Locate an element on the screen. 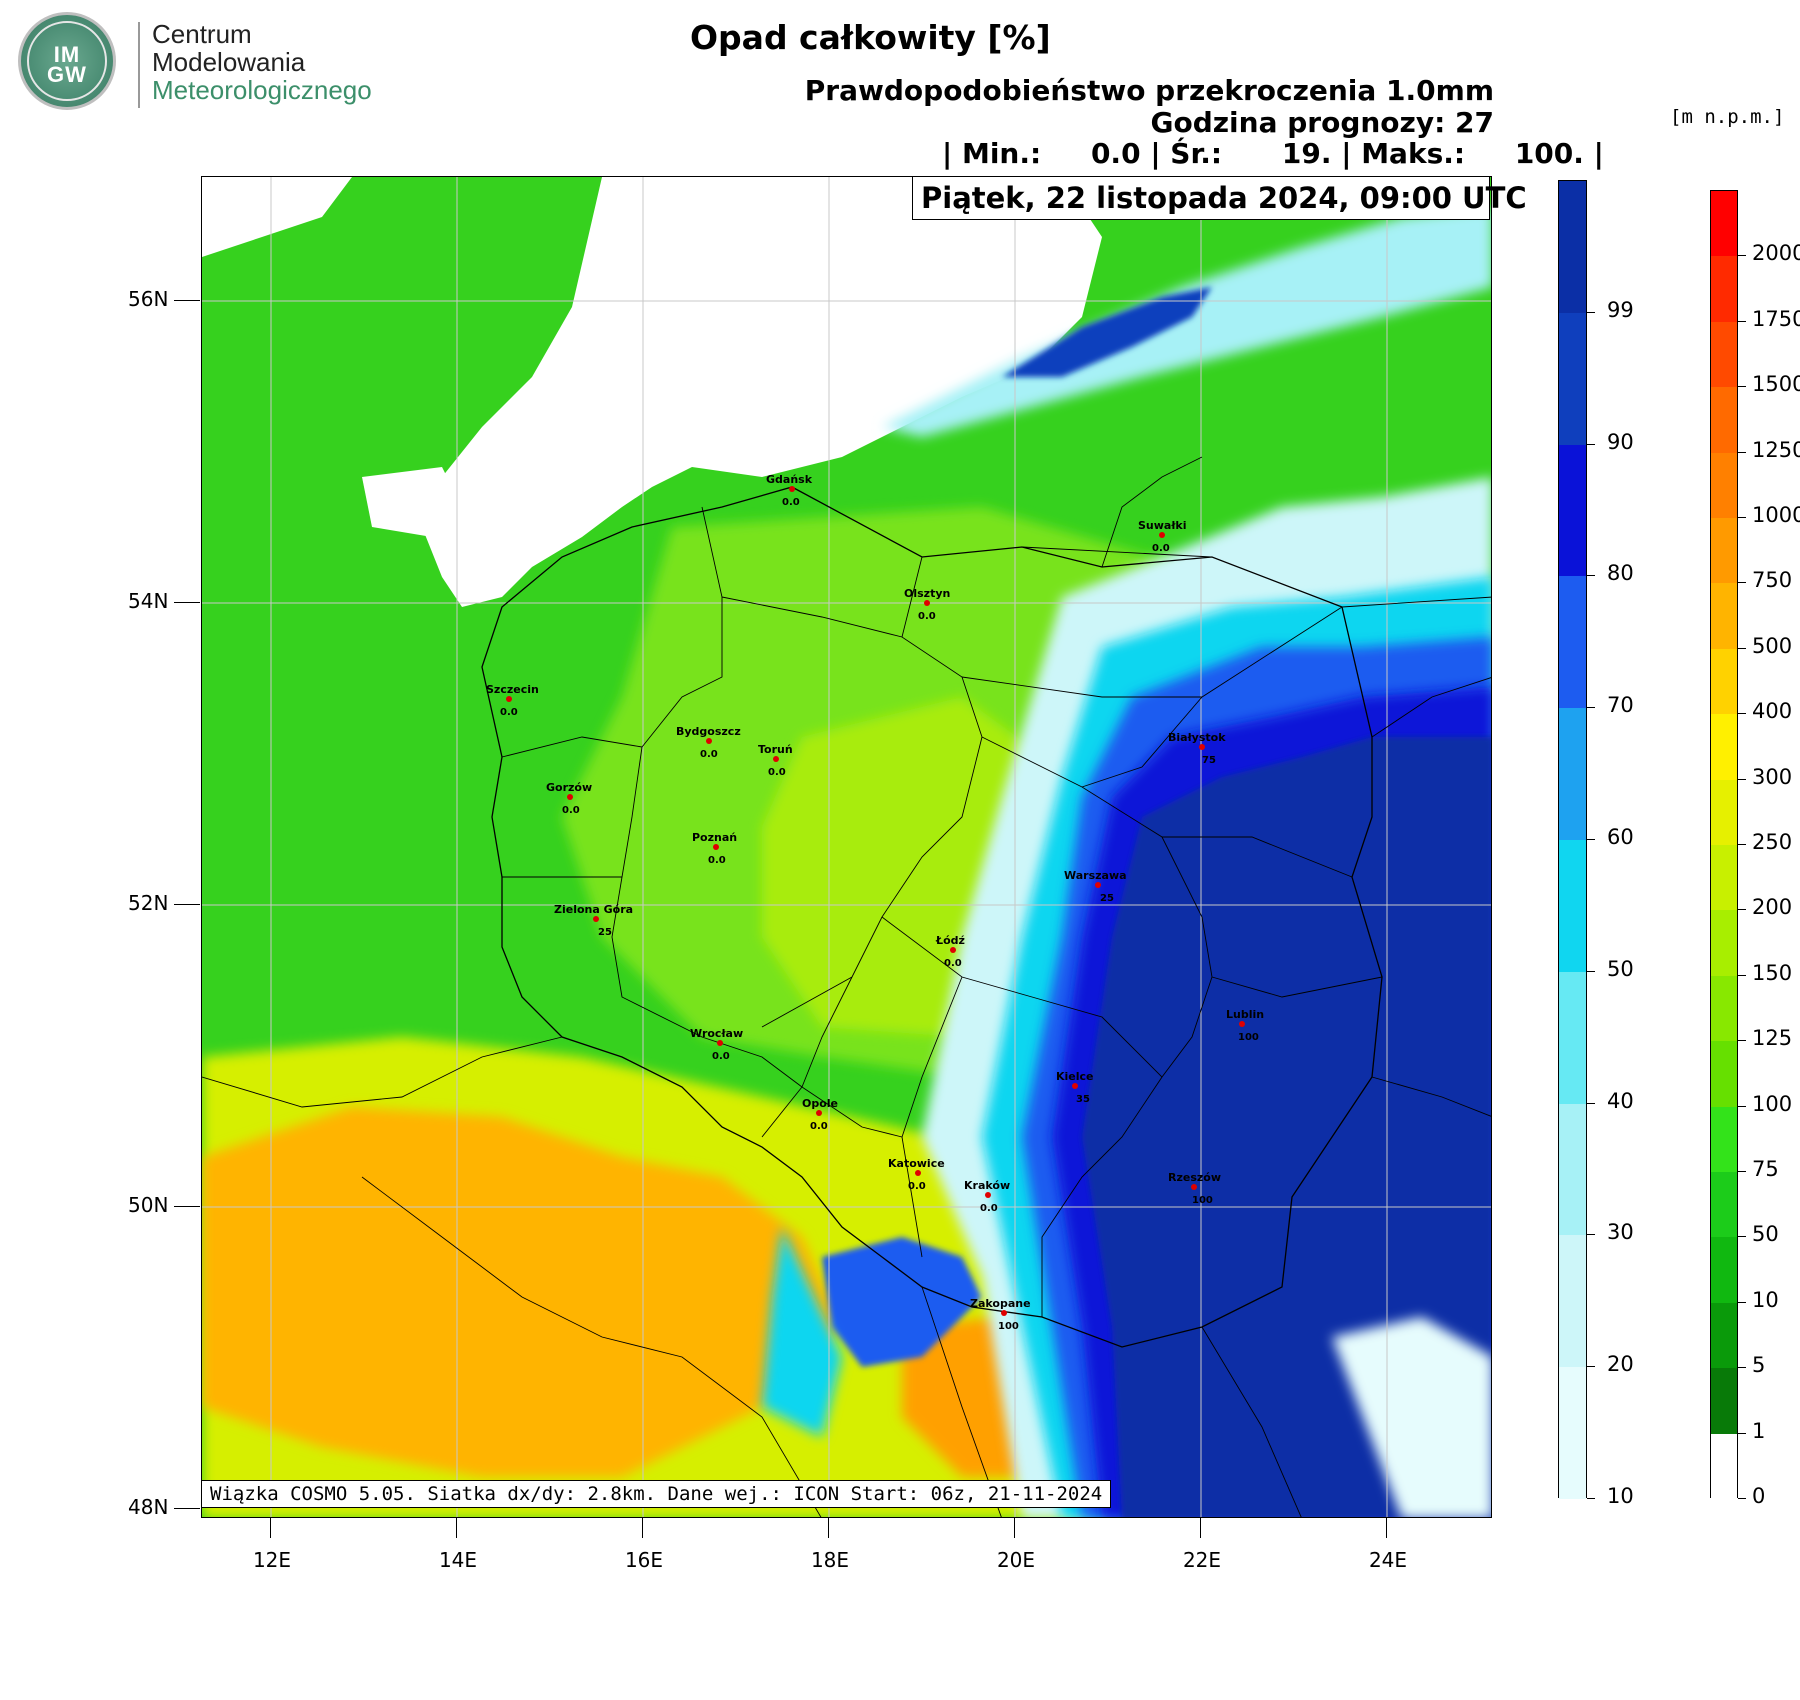 The height and width of the screenshot is (1700, 1800). lat-label-48: 48N is located at coordinates (148, 1507).